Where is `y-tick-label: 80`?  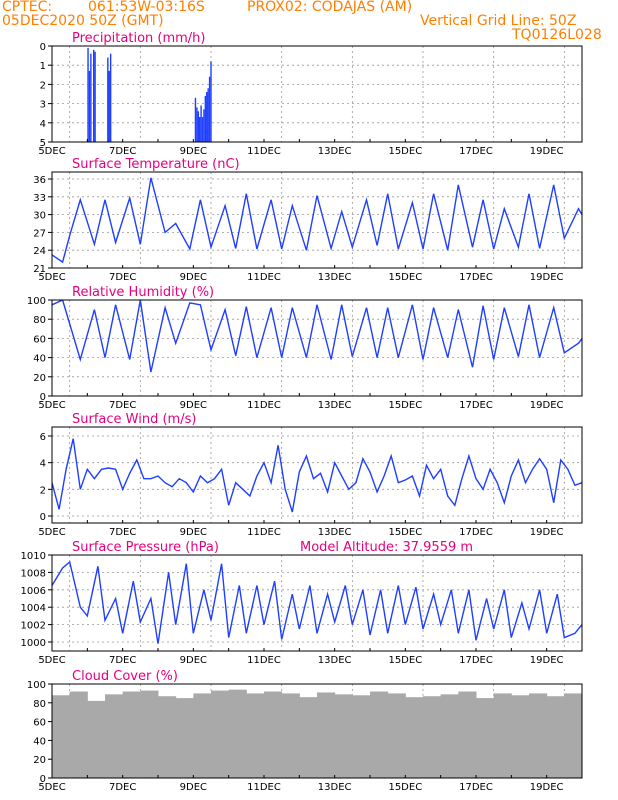 y-tick-label: 80 is located at coordinates (39, 320).